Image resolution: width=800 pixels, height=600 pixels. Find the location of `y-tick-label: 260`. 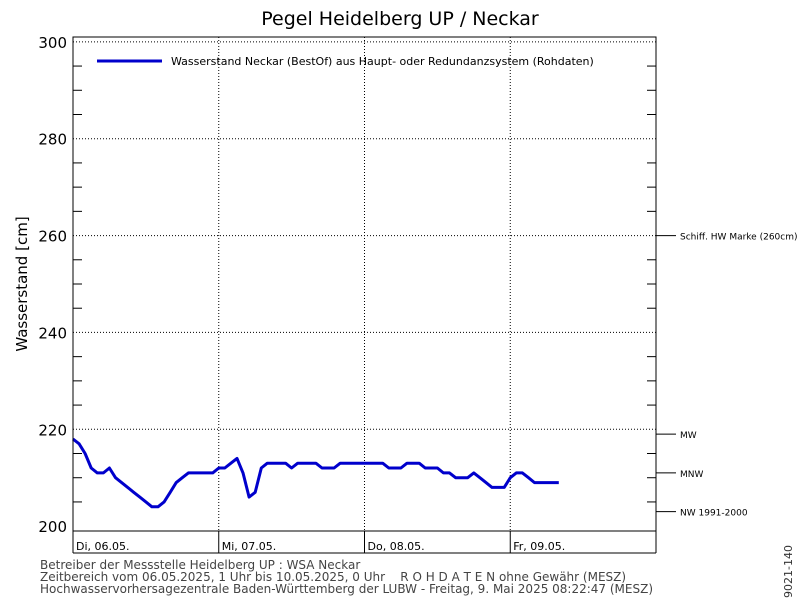

y-tick-label: 260 is located at coordinates (52, 237).